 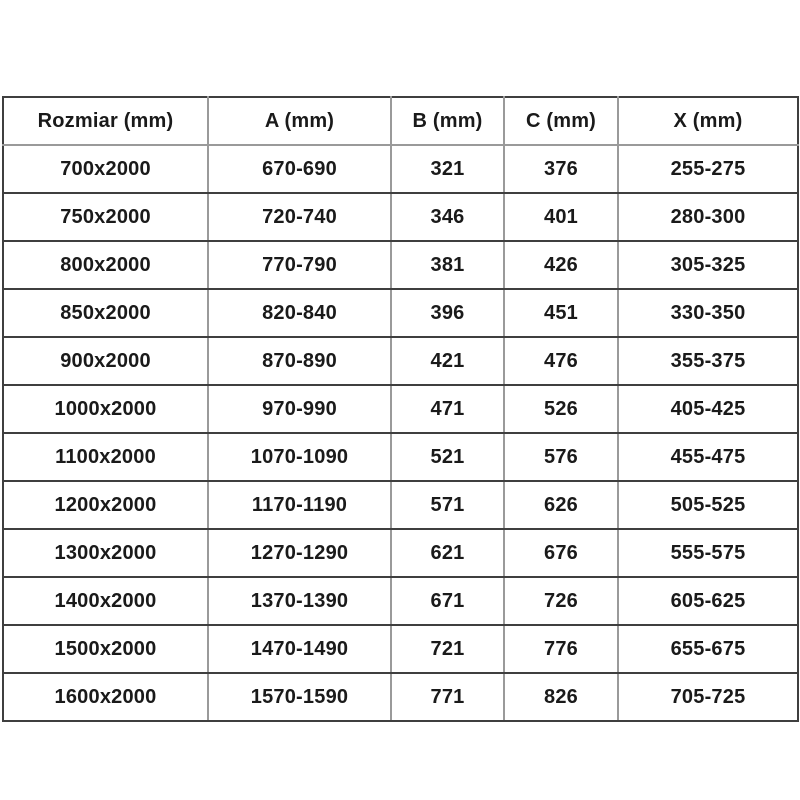 What do you see at coordinates (105, 409) in the screenshot?
I see `cell-size: 1000x2000` at bounding box center [105, 409].